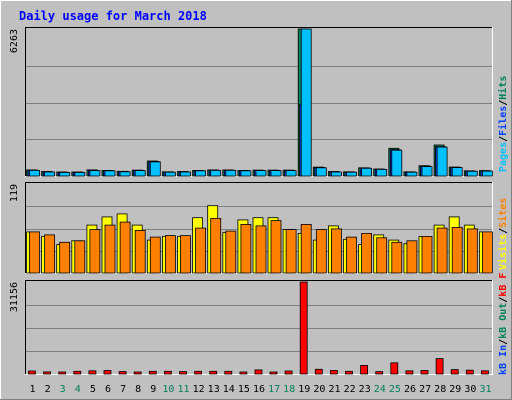  Describe the element at coordinates (153, 389) in the screenshot. I see `x-tick-label-9: 9` at that location.